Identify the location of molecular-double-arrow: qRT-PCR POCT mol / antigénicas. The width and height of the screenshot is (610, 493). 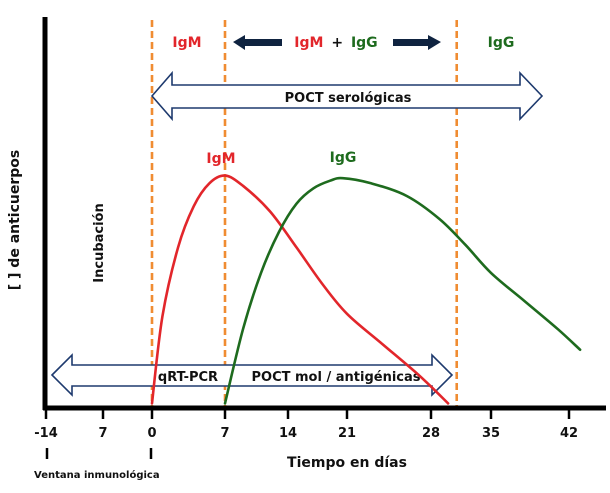
(252, 375).